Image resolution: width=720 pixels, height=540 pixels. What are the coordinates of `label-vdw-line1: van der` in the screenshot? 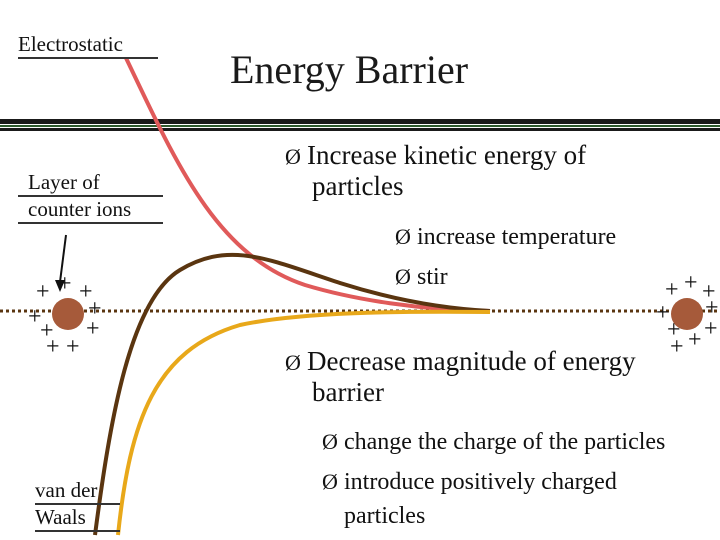 It's located at (77, 491).